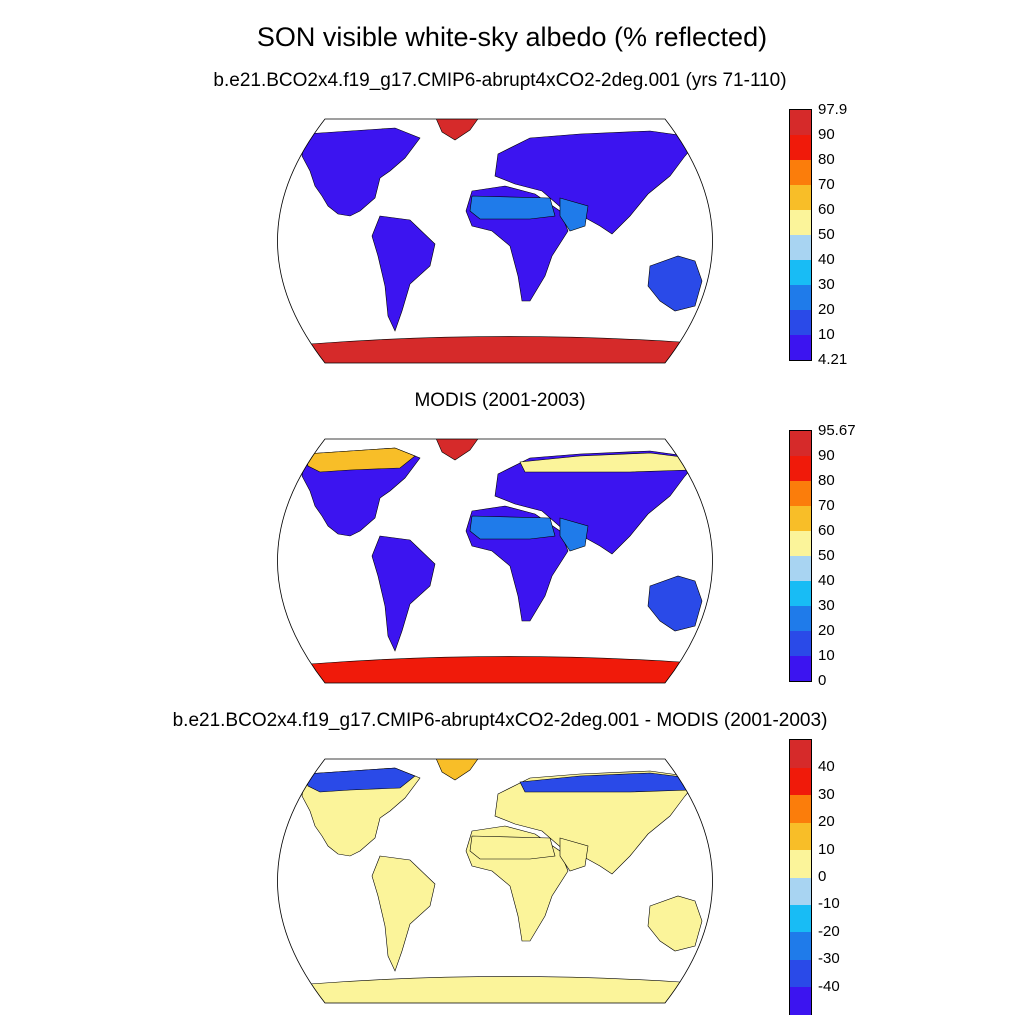  I want to click on colorbar-difference, so click(800, 877).